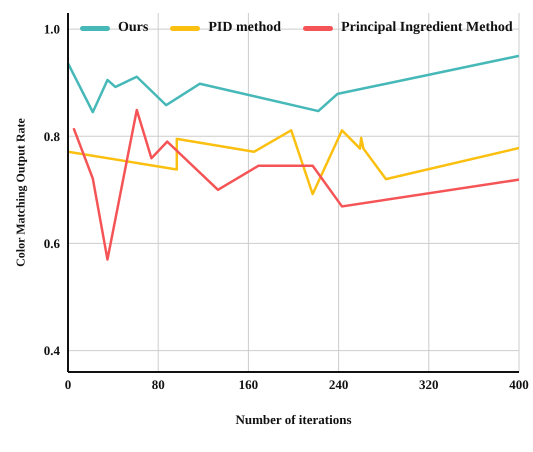 The image size is (533, 452). What do you see at coordinates (338, 384) in the screenshot?
I see `x-tick-label: 240` at bounding box center [338, 384].